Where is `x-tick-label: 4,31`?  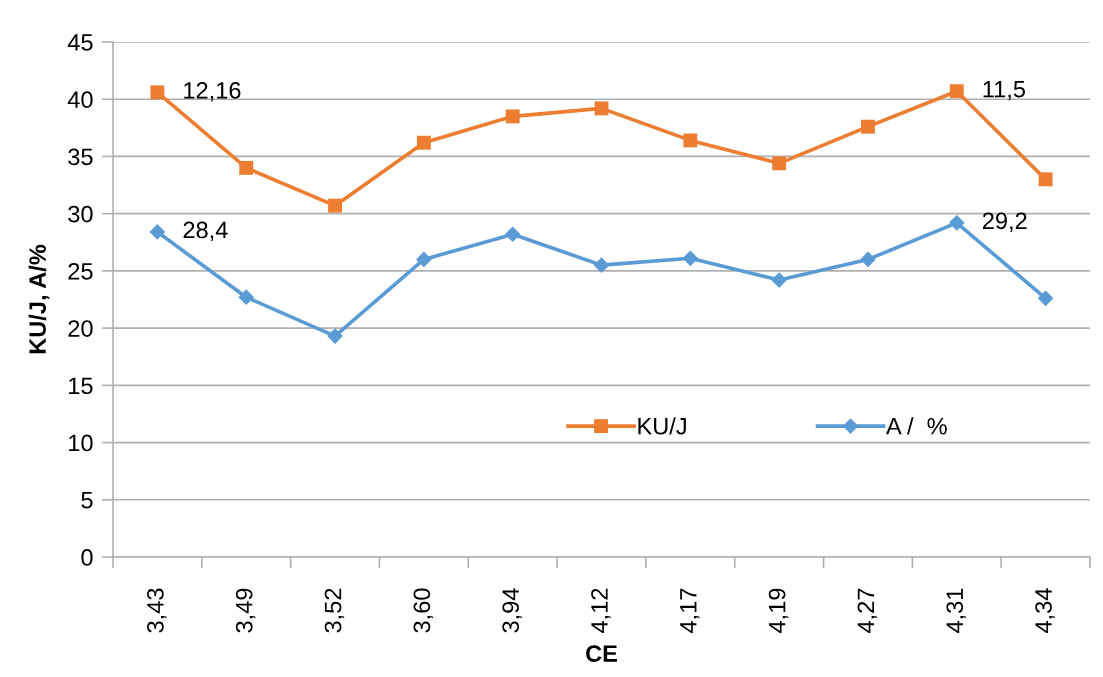
x-tick-label: 4,31 is located at coordinates (956, 610).